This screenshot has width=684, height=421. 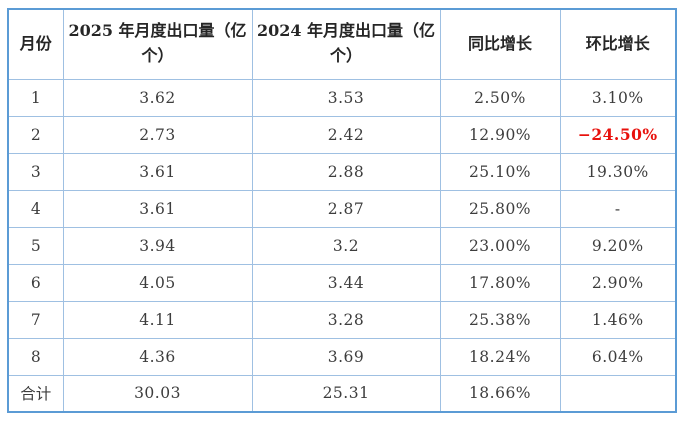 I want to click on column-header-mom-growth: 环比增长, so click(x=618, y=44).